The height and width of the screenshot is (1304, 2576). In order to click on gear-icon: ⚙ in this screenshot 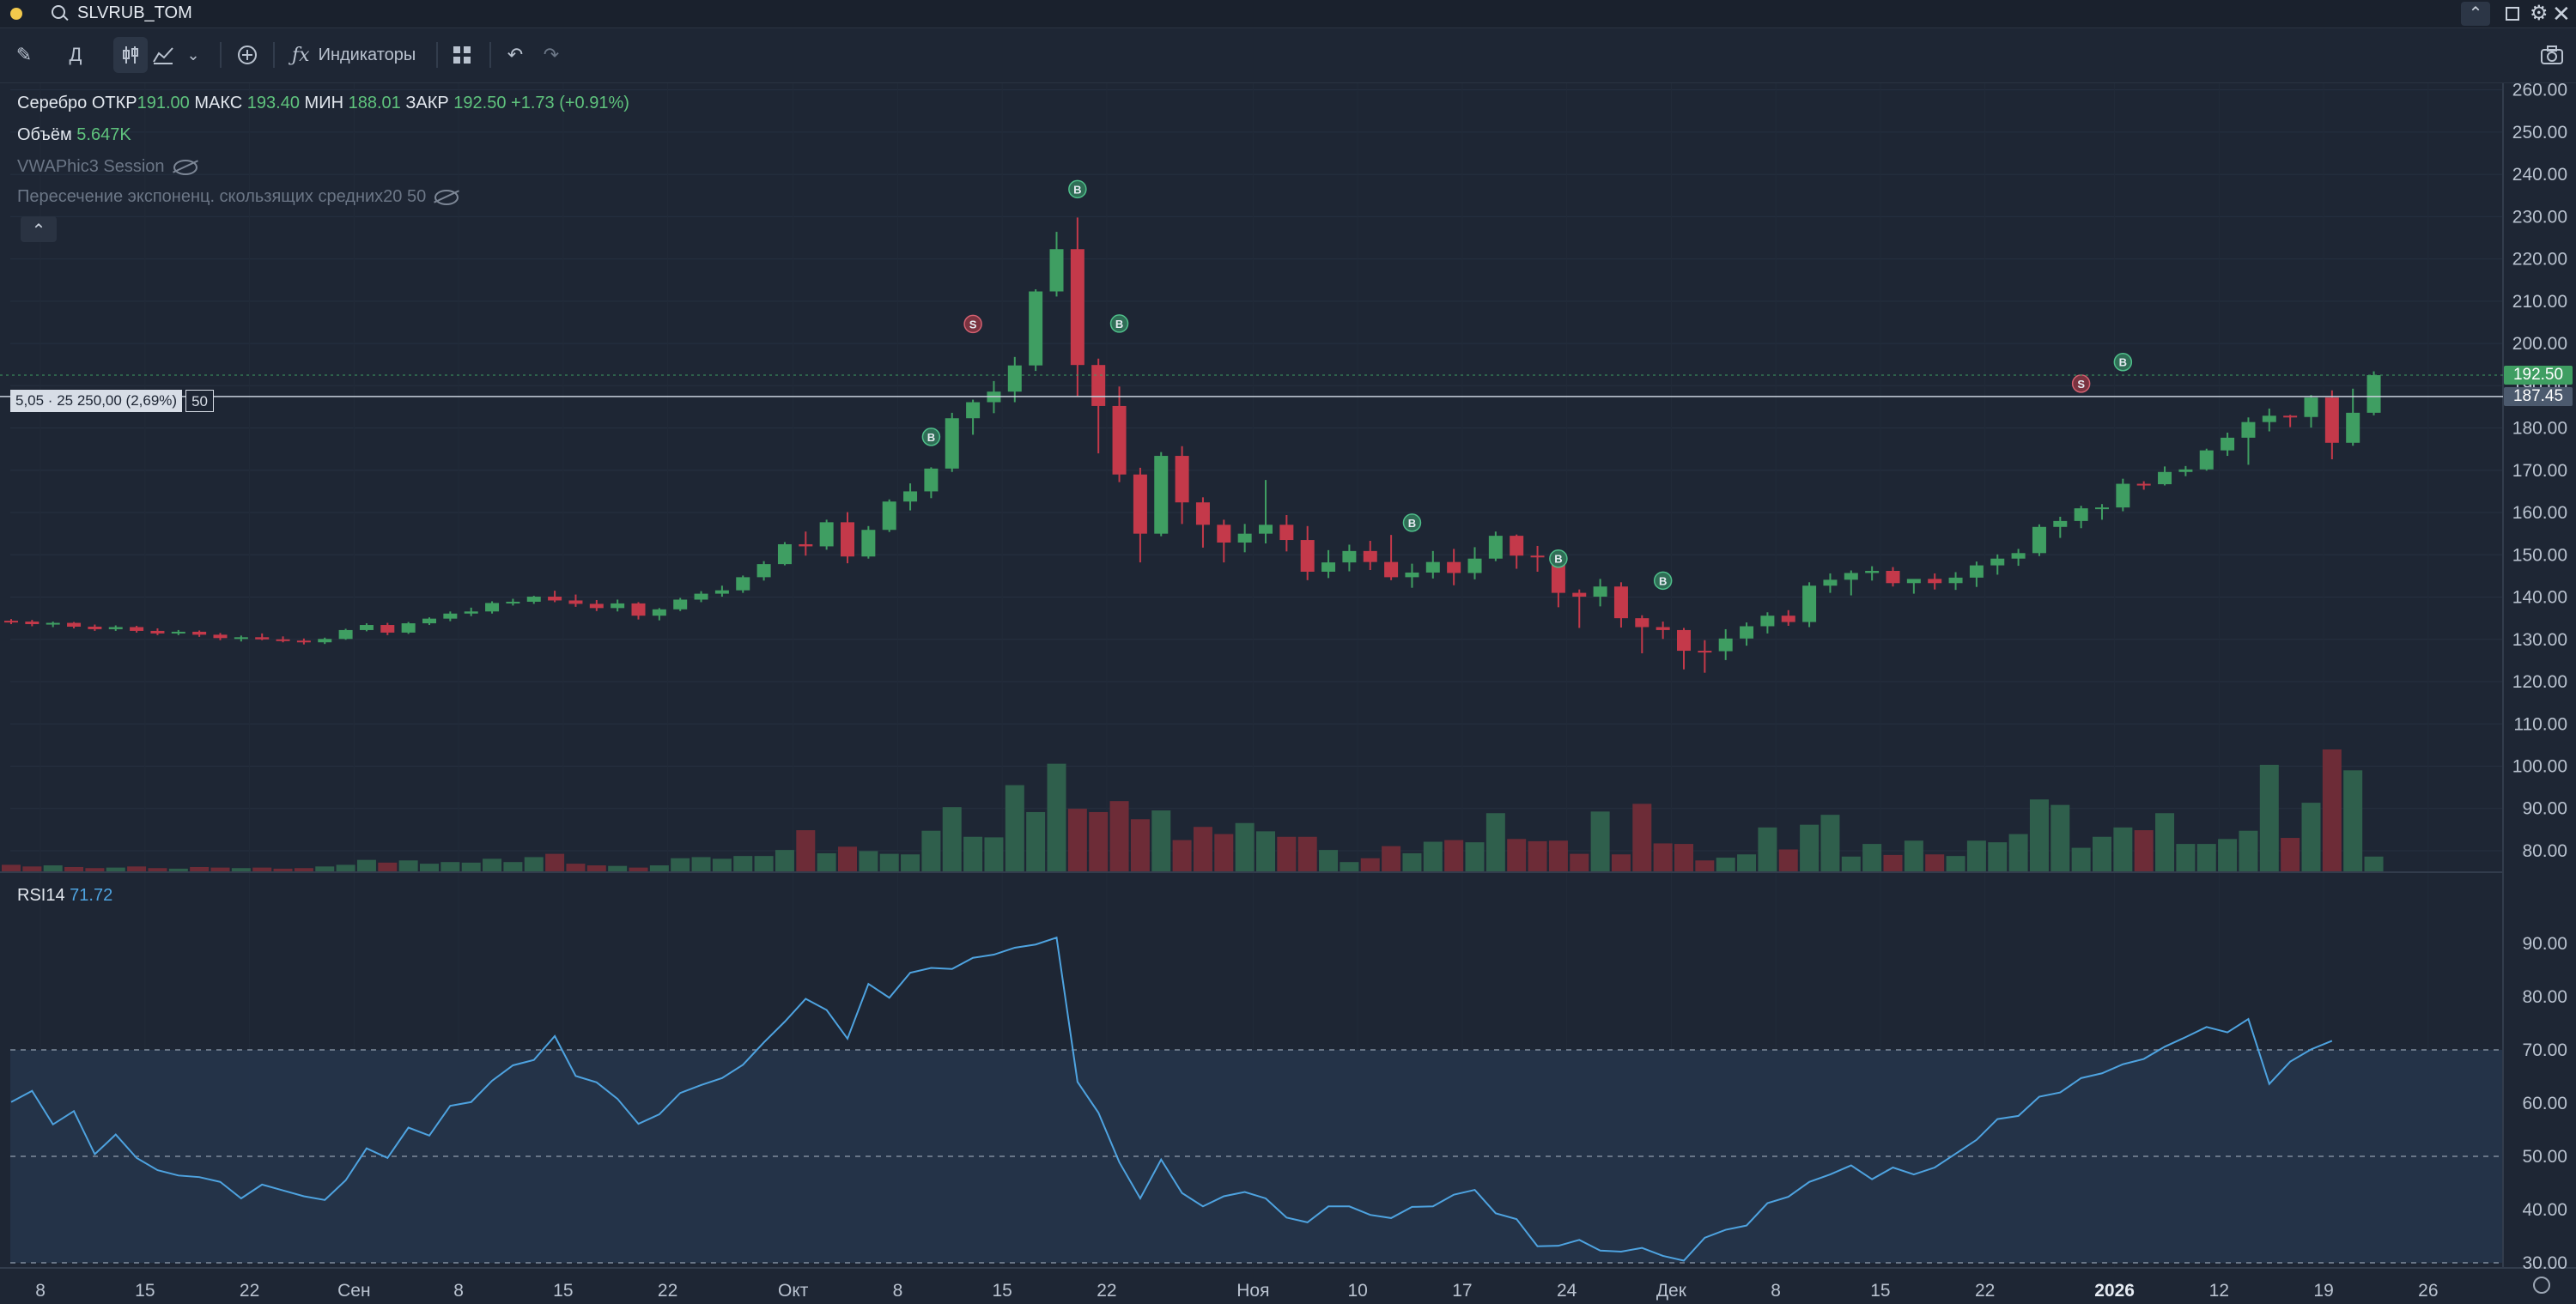, I will do `click(2539, 13)`.